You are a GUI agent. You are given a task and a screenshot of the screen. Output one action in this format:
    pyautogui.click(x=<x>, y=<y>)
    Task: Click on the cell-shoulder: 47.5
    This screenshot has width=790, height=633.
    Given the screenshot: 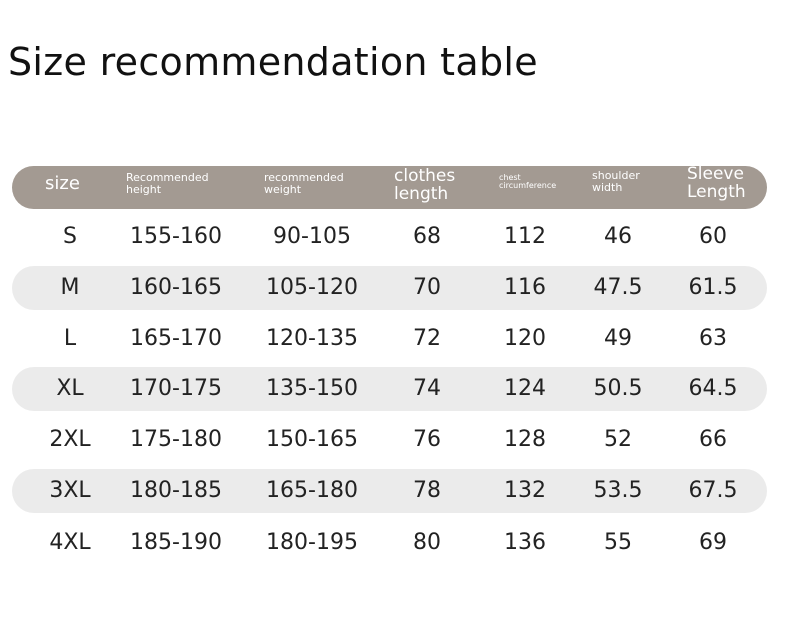 What is the action you would take?
    pyautogui.click(x=618, y=287)
    